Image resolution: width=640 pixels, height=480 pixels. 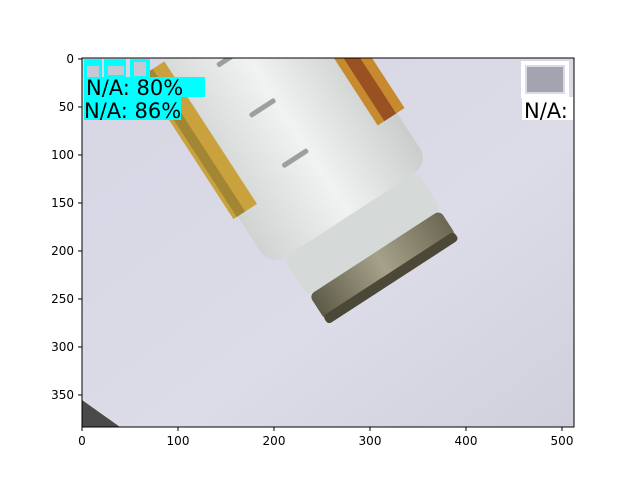 I want to click on y-axis: 0 50 100 150 200 250 300 350, so click(x=66, y=227).